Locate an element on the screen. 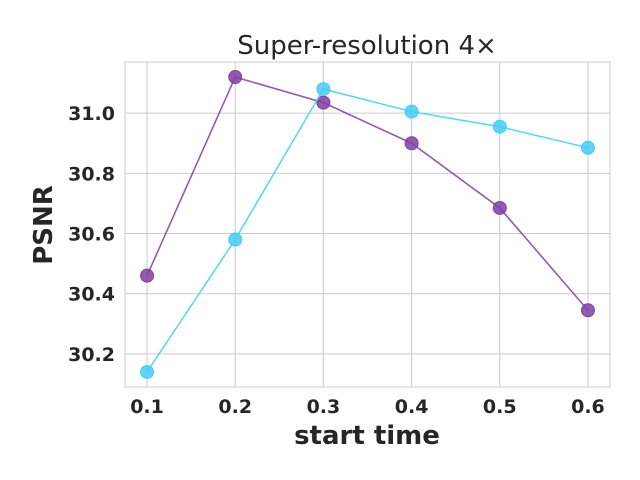 The width and height of the screenshot is (640, 480). x-axis-label: start time is located at coordinates (367, 436).